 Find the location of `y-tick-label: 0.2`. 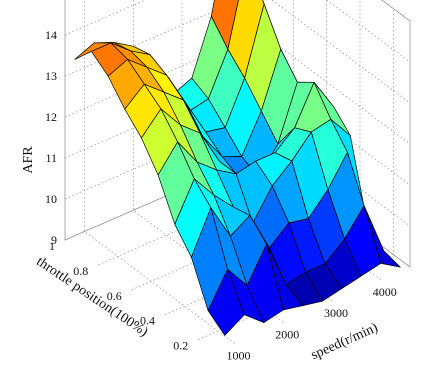

y-tick-label: 0.2 is located at coordinates (180, 346).